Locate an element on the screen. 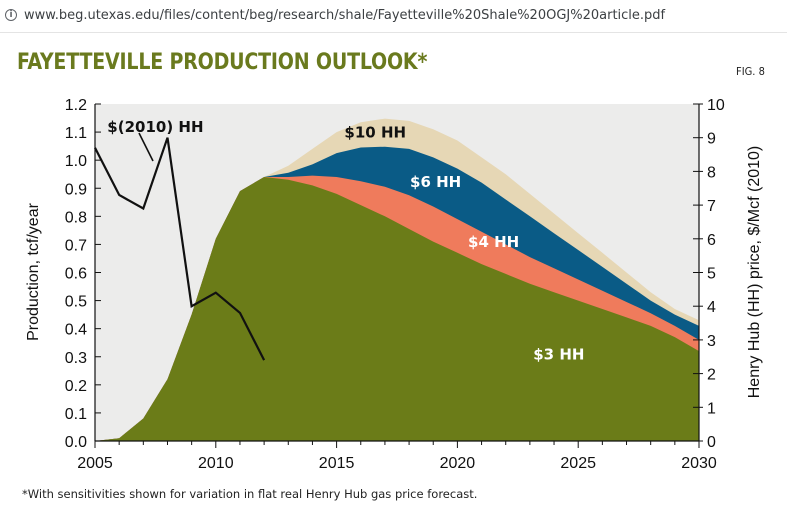 This screenshot has width=787, height=511. y-tick-label: 0.2 is located at coordinates (76, 386).